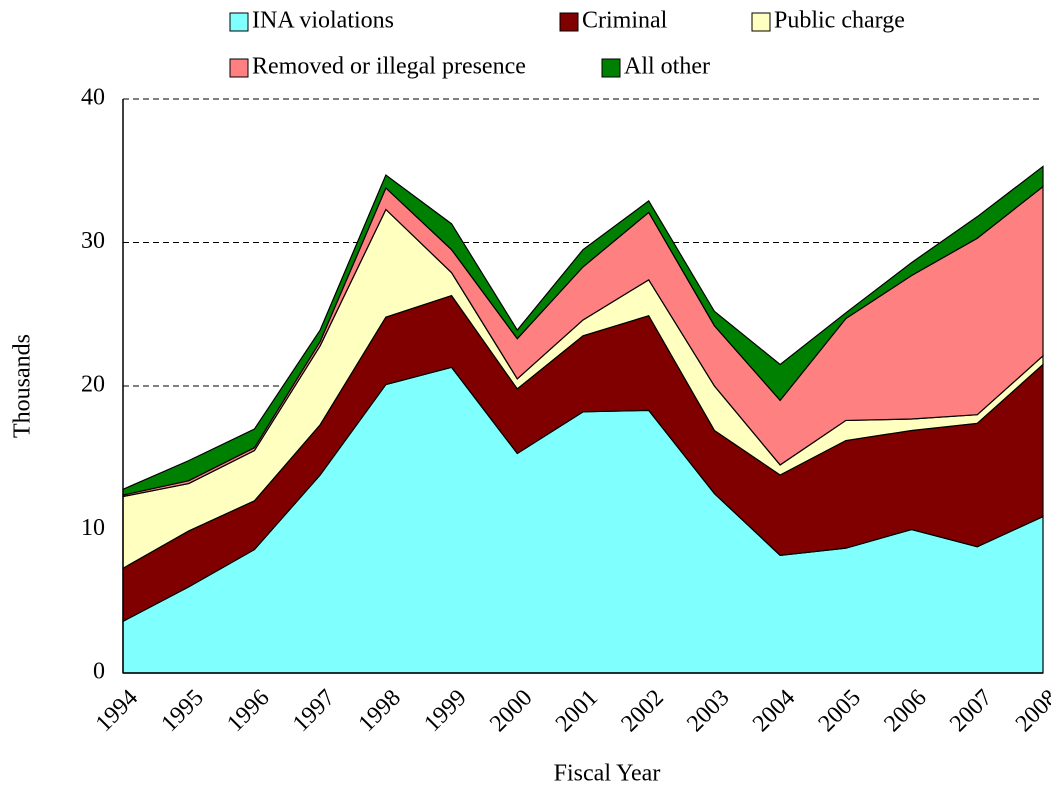 The height and width of the screenshot is (791, 1051). I want to click on x-tick-label: 2007, so click(971, 711).